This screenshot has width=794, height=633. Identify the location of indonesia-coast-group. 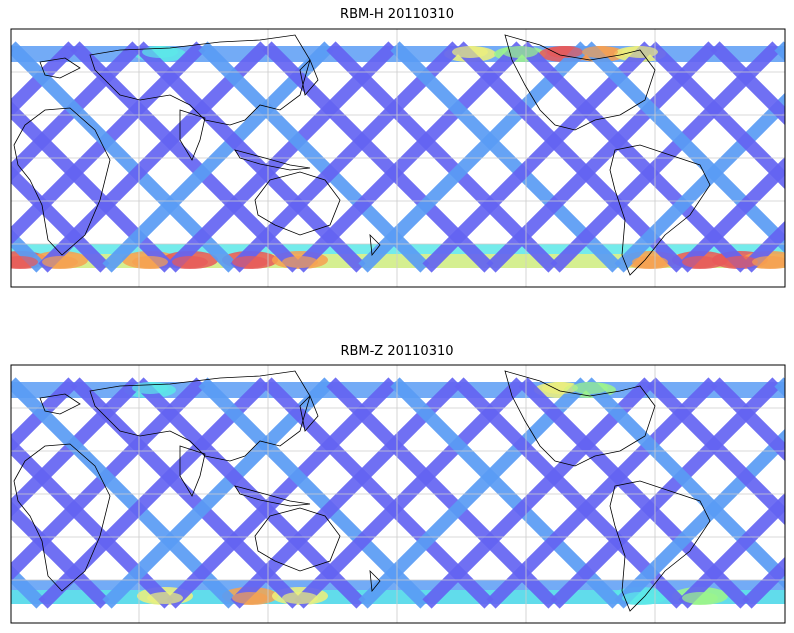
(272, 496).